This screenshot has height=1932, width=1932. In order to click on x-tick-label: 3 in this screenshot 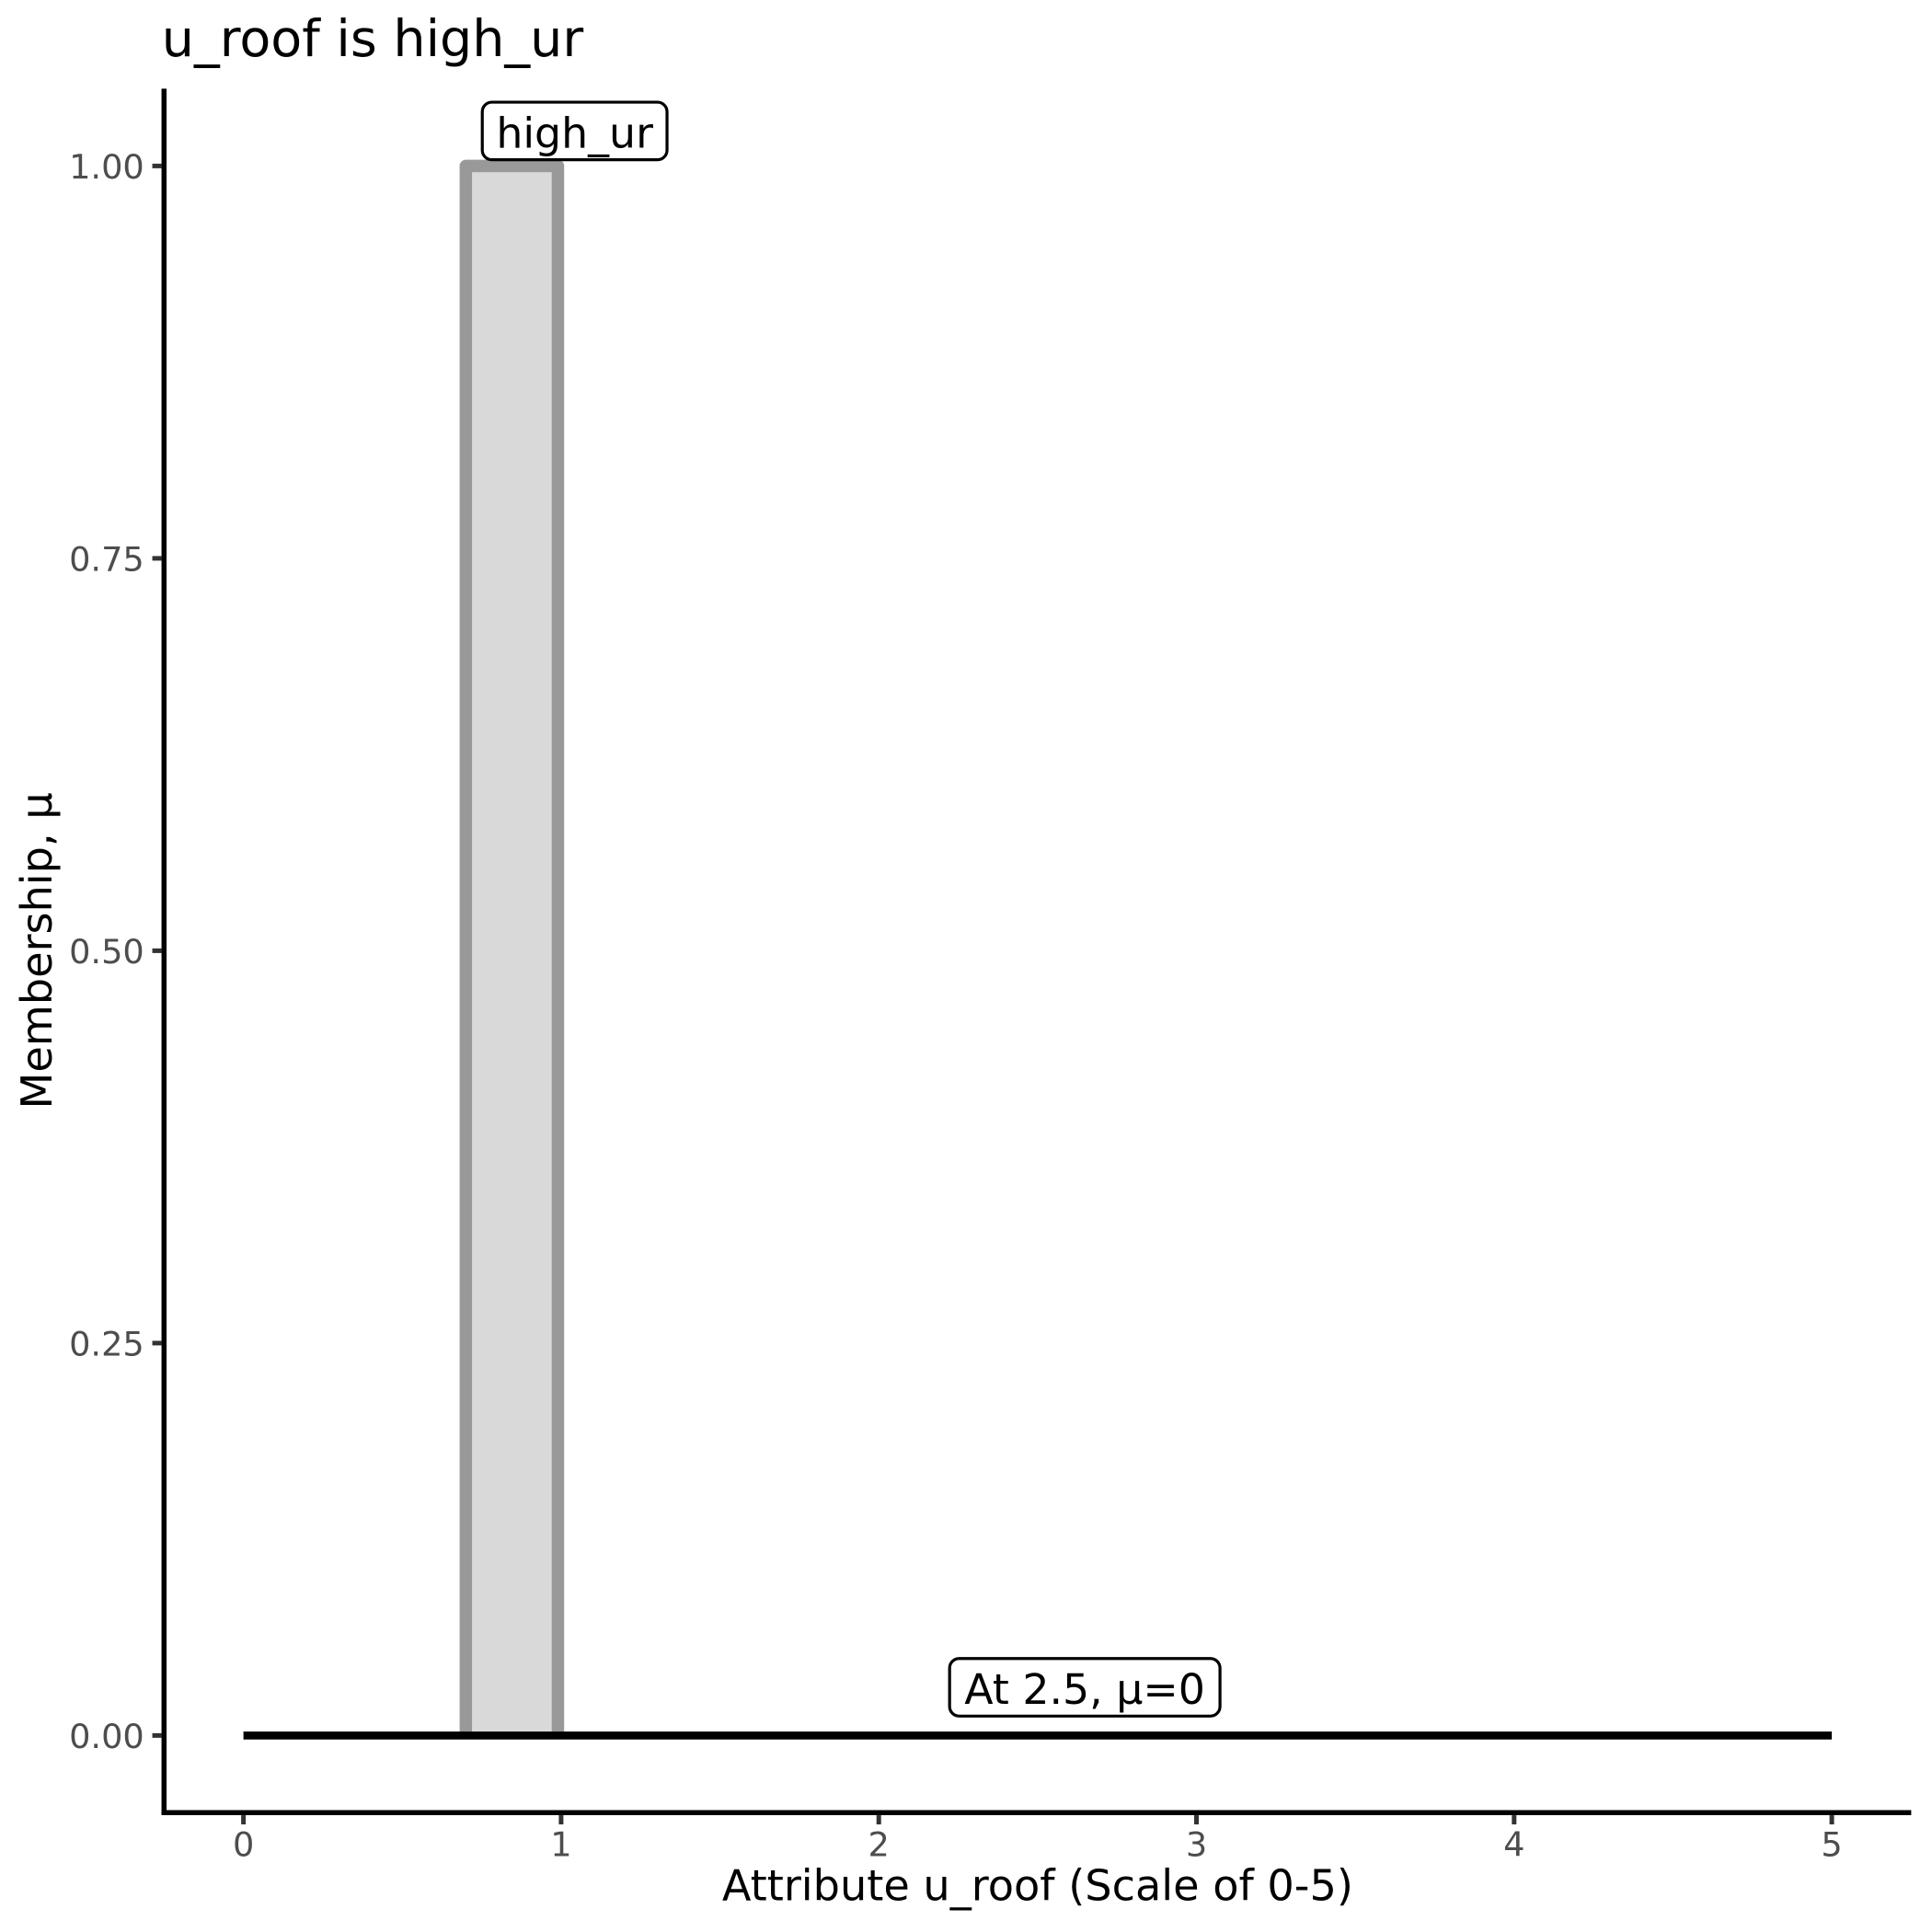, I will do `click(1196, 1845)`.